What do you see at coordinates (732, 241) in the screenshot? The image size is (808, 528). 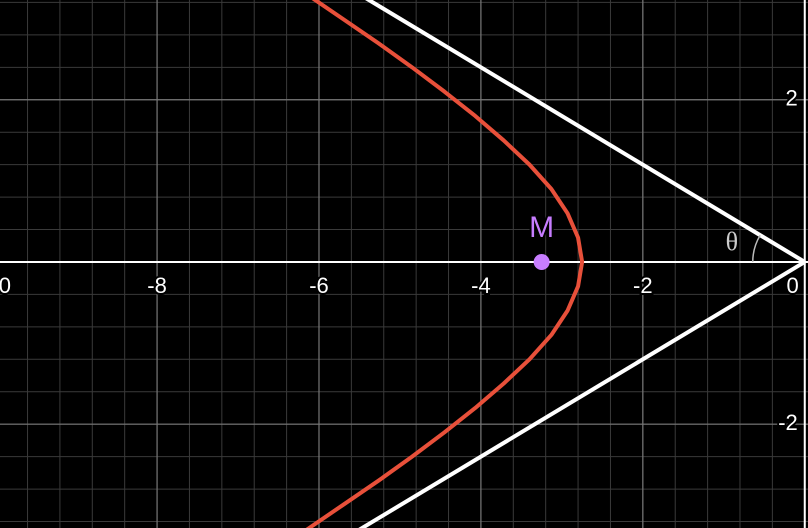 I see `annotation: θ` at bounding box center [732, 241].